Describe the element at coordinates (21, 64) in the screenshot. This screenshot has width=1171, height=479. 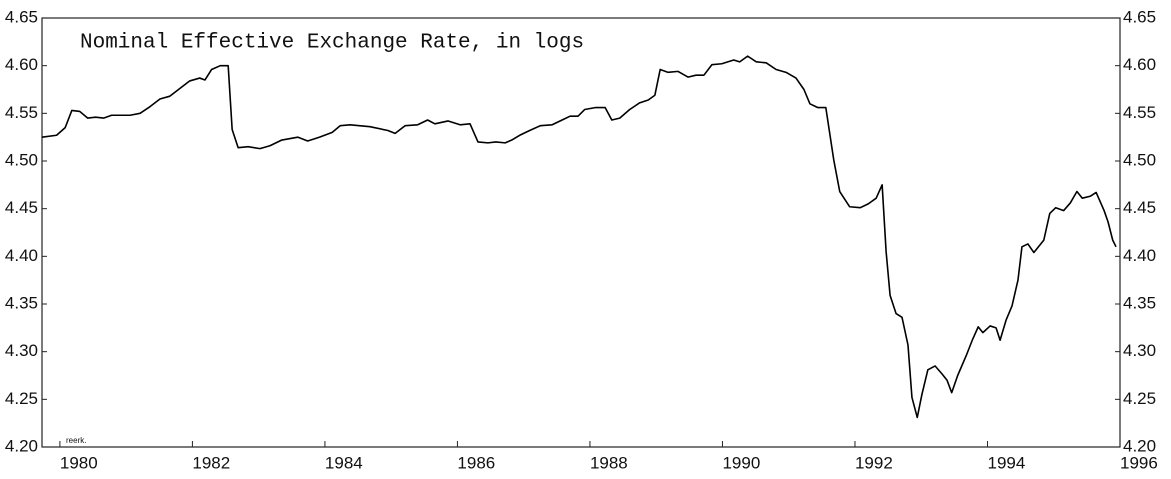
I see `y-tick-label: 4.60` at that location.